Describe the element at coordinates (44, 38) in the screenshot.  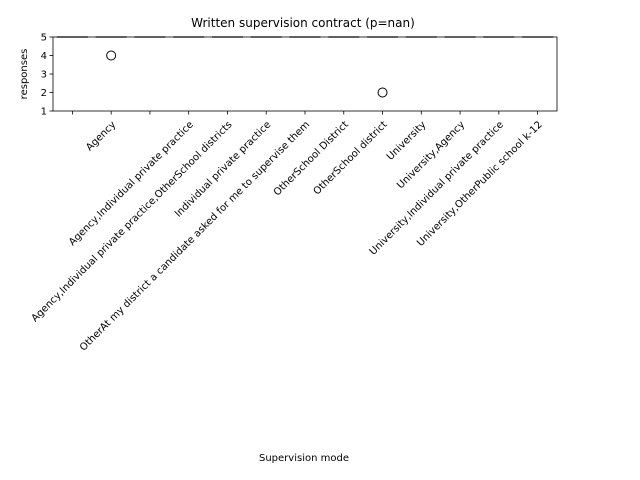
I see `y-tick-label: 5` at that location.